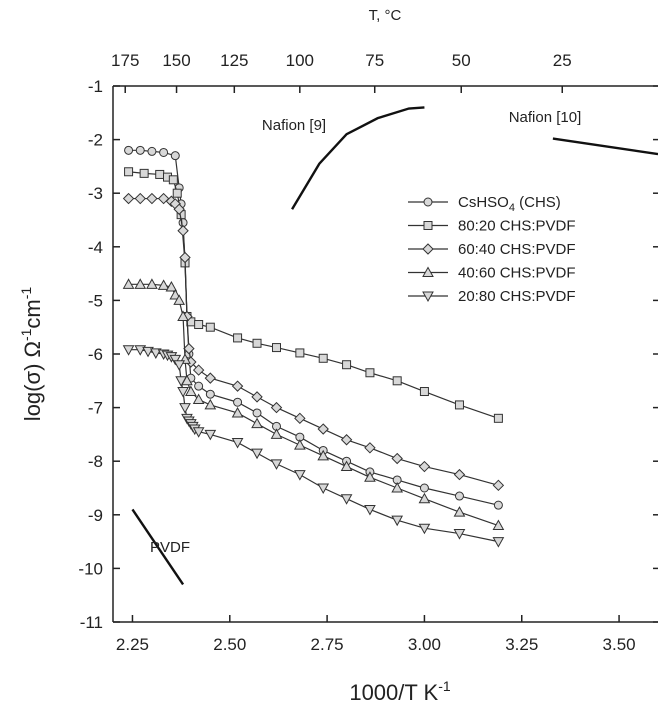 The height and width of the screenshot is (715, 658). Describe the element at coordinates (619, 644) in the screenshot. I see `x-tick-label: 3.50` at that location.